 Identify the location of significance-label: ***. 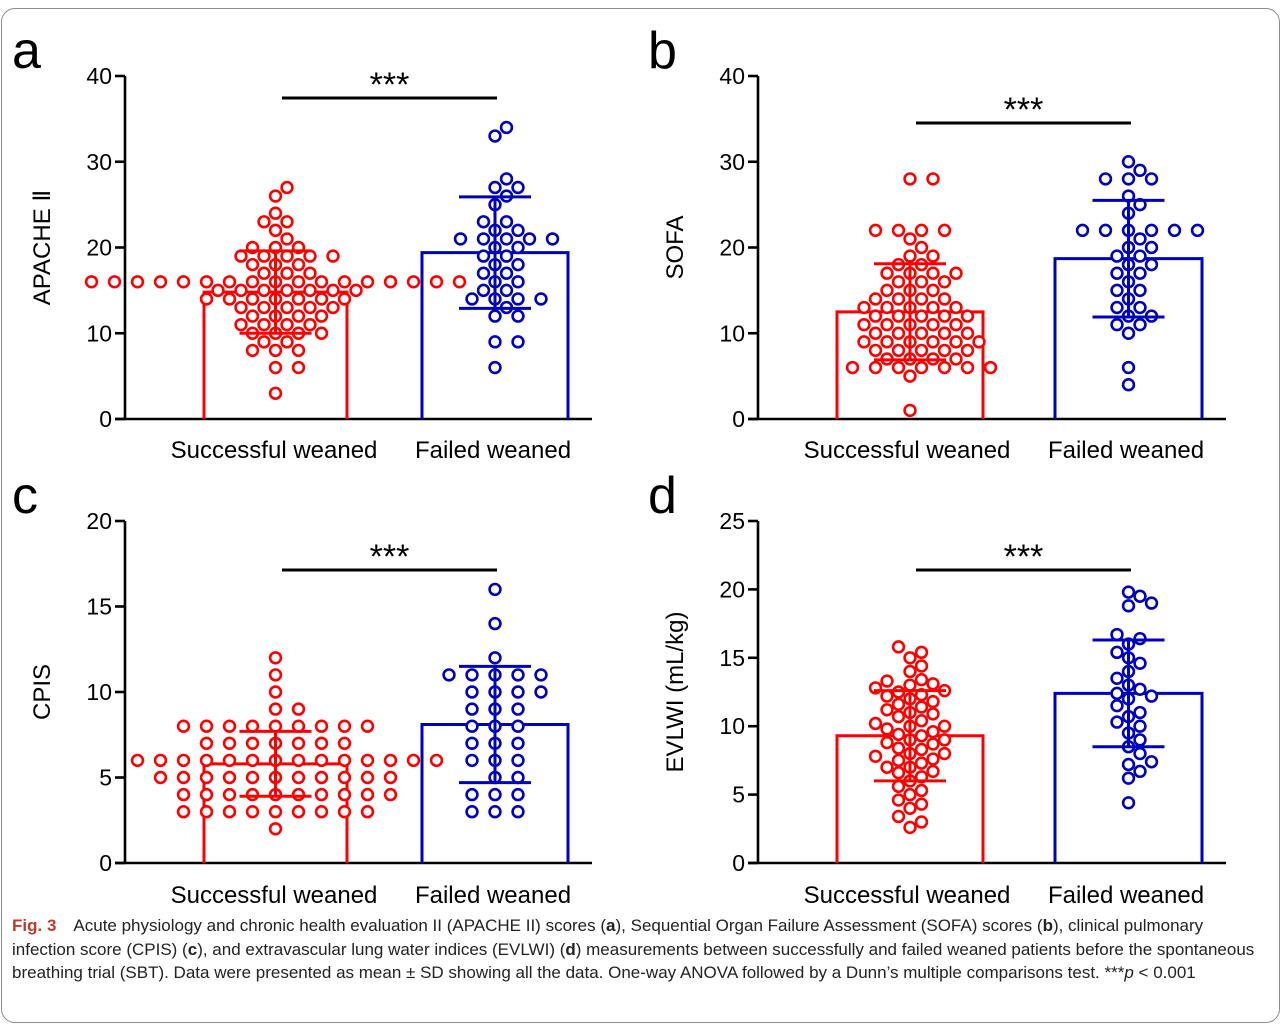
(1024, 110).